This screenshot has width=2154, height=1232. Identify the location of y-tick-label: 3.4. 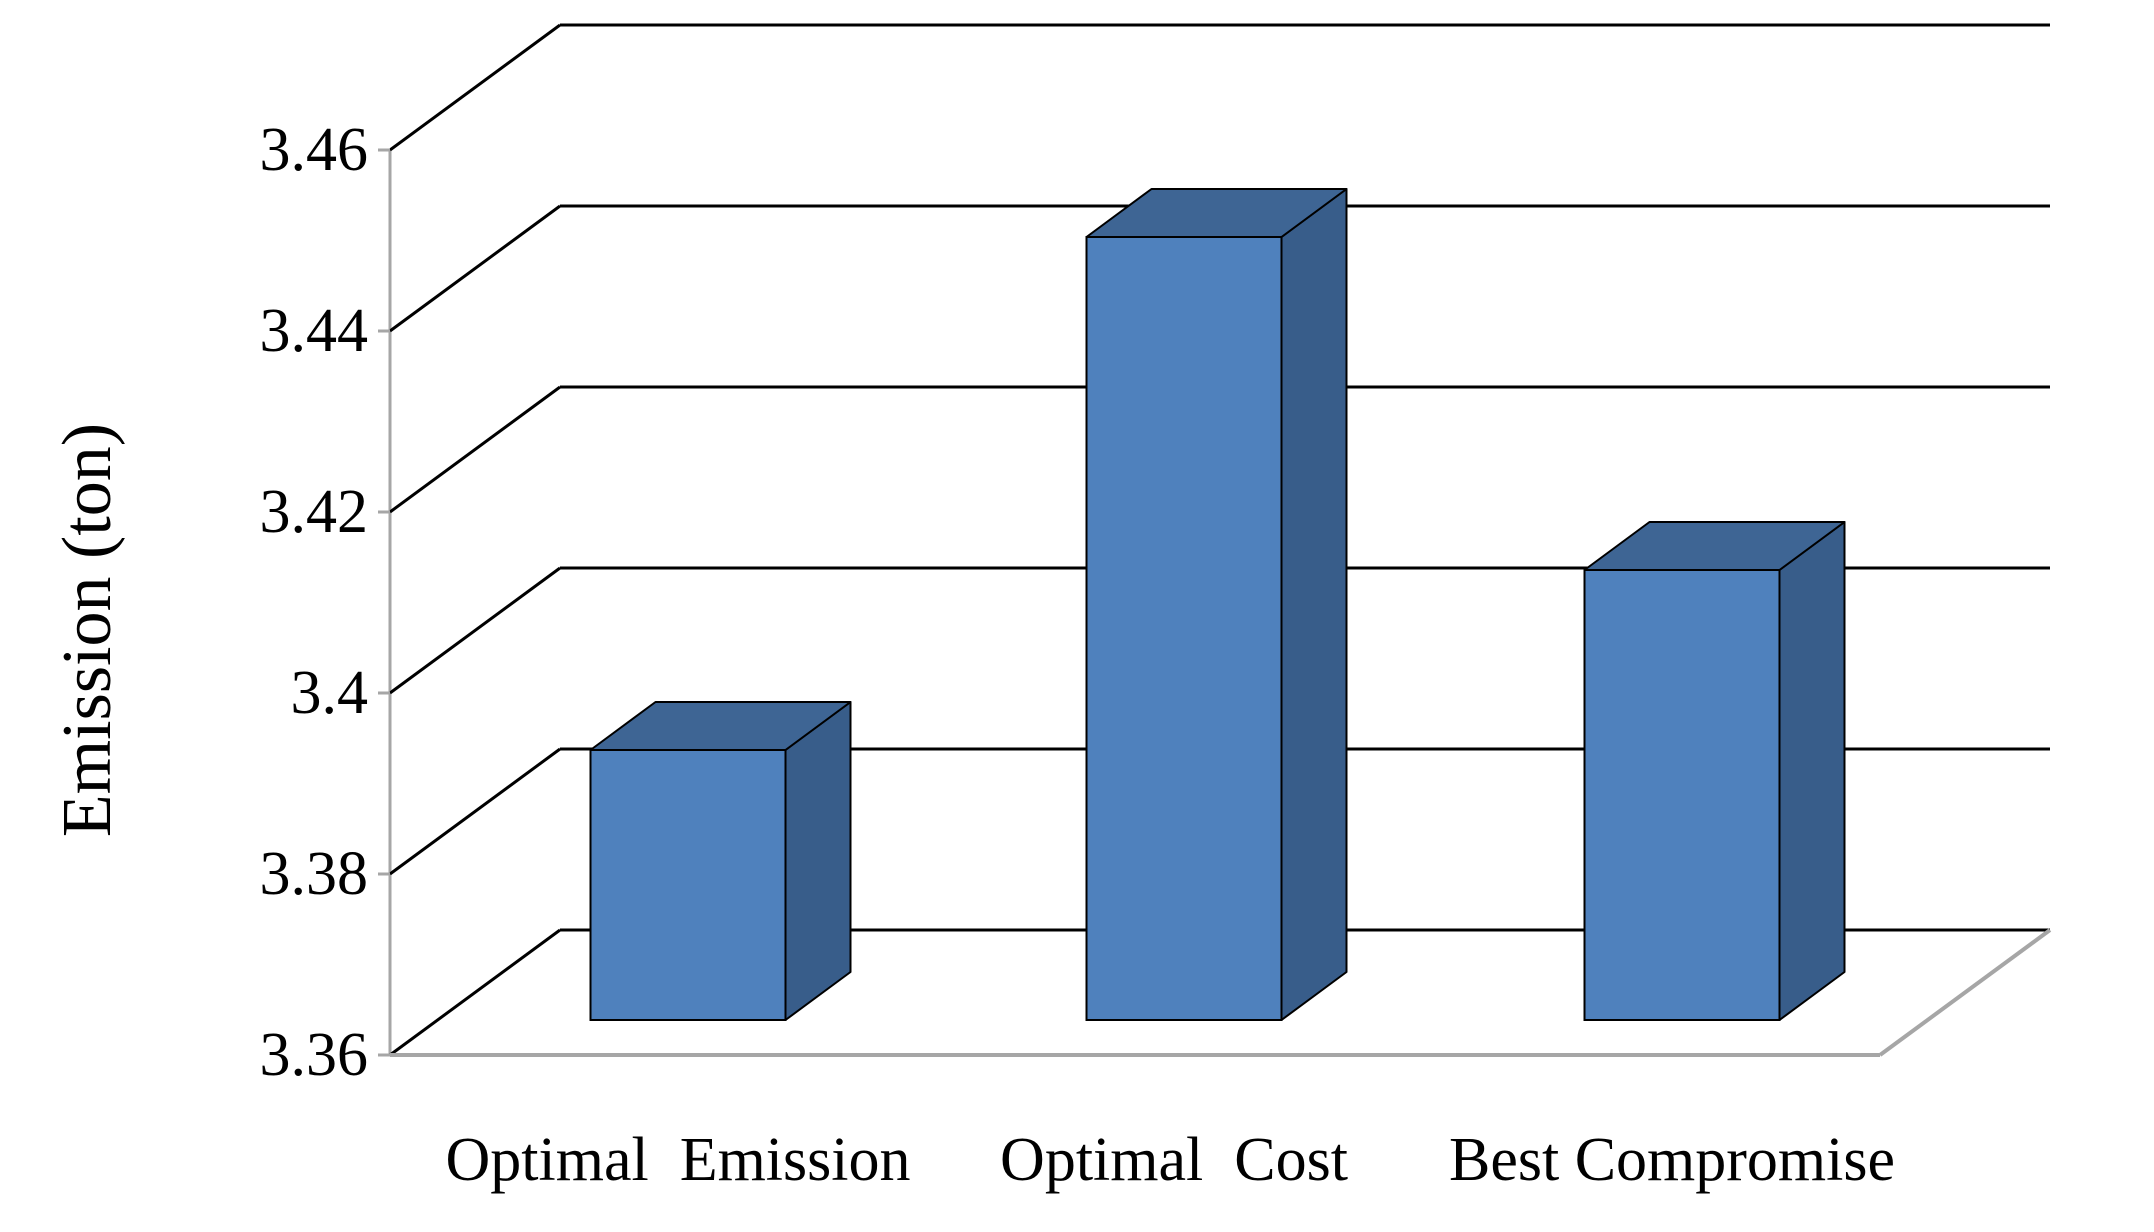
(330, 693).